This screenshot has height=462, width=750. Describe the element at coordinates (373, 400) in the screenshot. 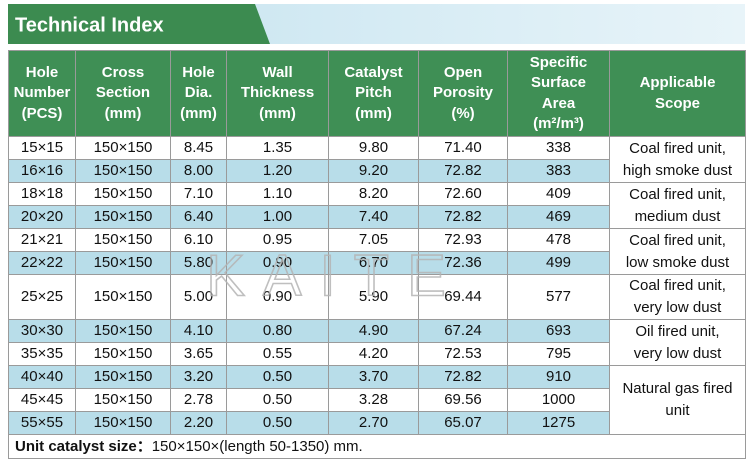

I see `cell: 3.28` at that location.